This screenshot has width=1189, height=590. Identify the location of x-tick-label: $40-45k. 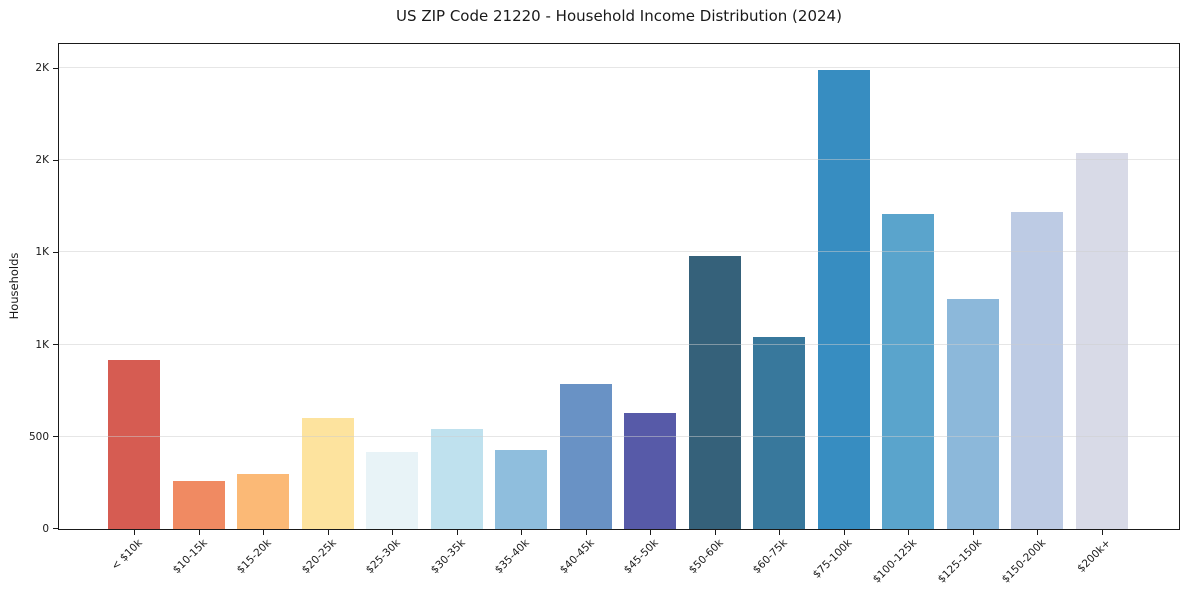
(577, 557).